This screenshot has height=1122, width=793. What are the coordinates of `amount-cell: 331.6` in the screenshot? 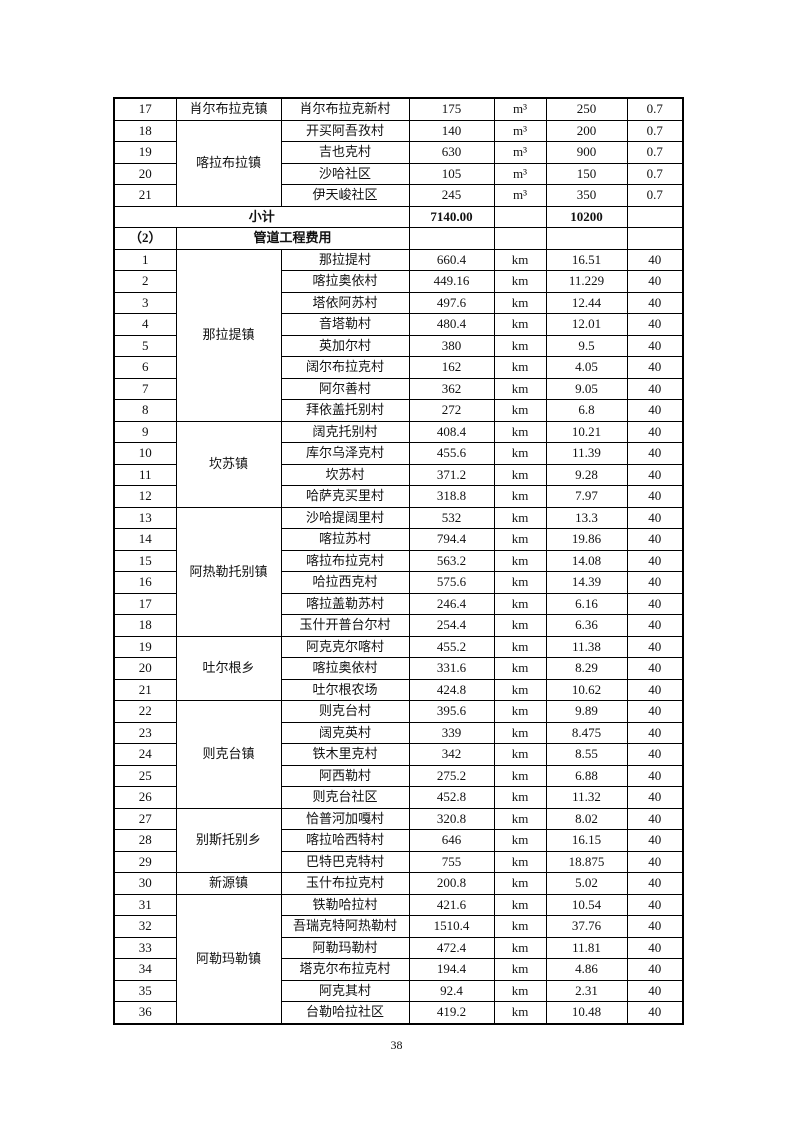 It's located at (451, 668).